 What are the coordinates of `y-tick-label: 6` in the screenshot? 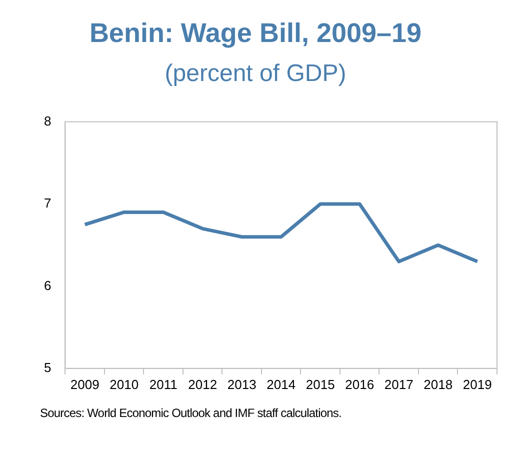 It's located at (48, 285).